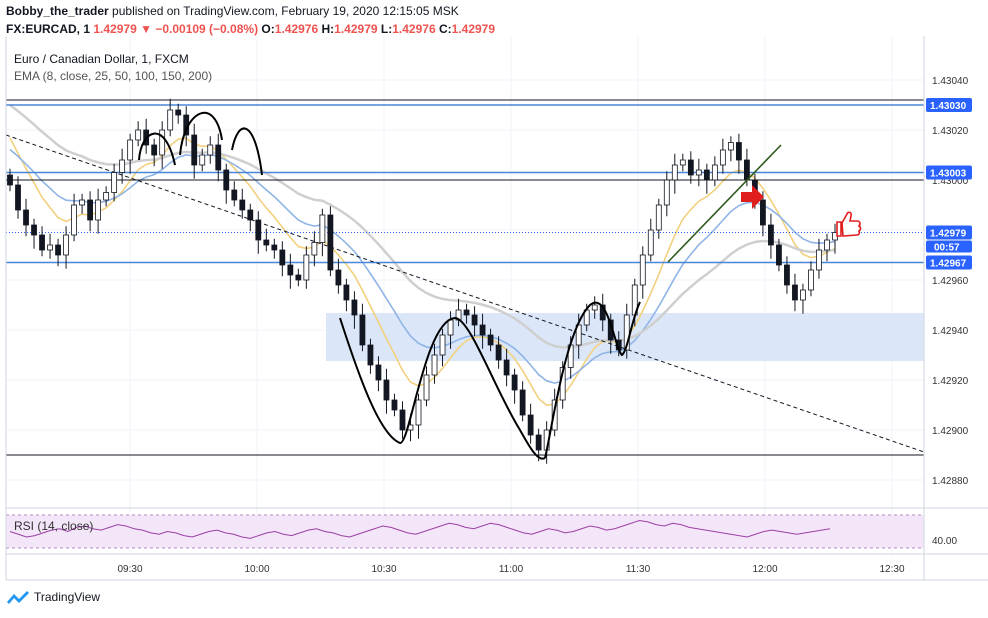 Image resolution: width=988 pixels, height=618 pixels. What do you see at coordinates (944, 541) in the screenshot?
I see `rsi-axis-value: 40.00` at bounding box center [944, 541].